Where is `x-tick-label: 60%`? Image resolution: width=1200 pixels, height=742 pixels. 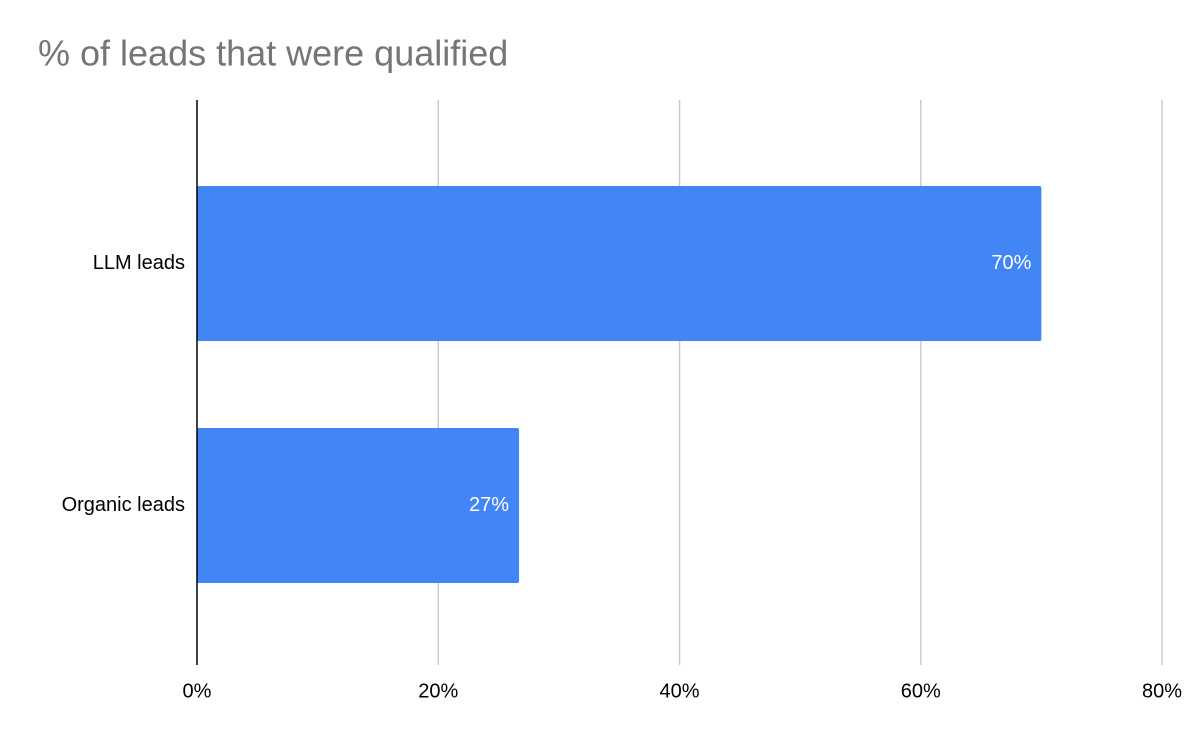 x-tick-label: 60% is located at coordinates (921, 691).